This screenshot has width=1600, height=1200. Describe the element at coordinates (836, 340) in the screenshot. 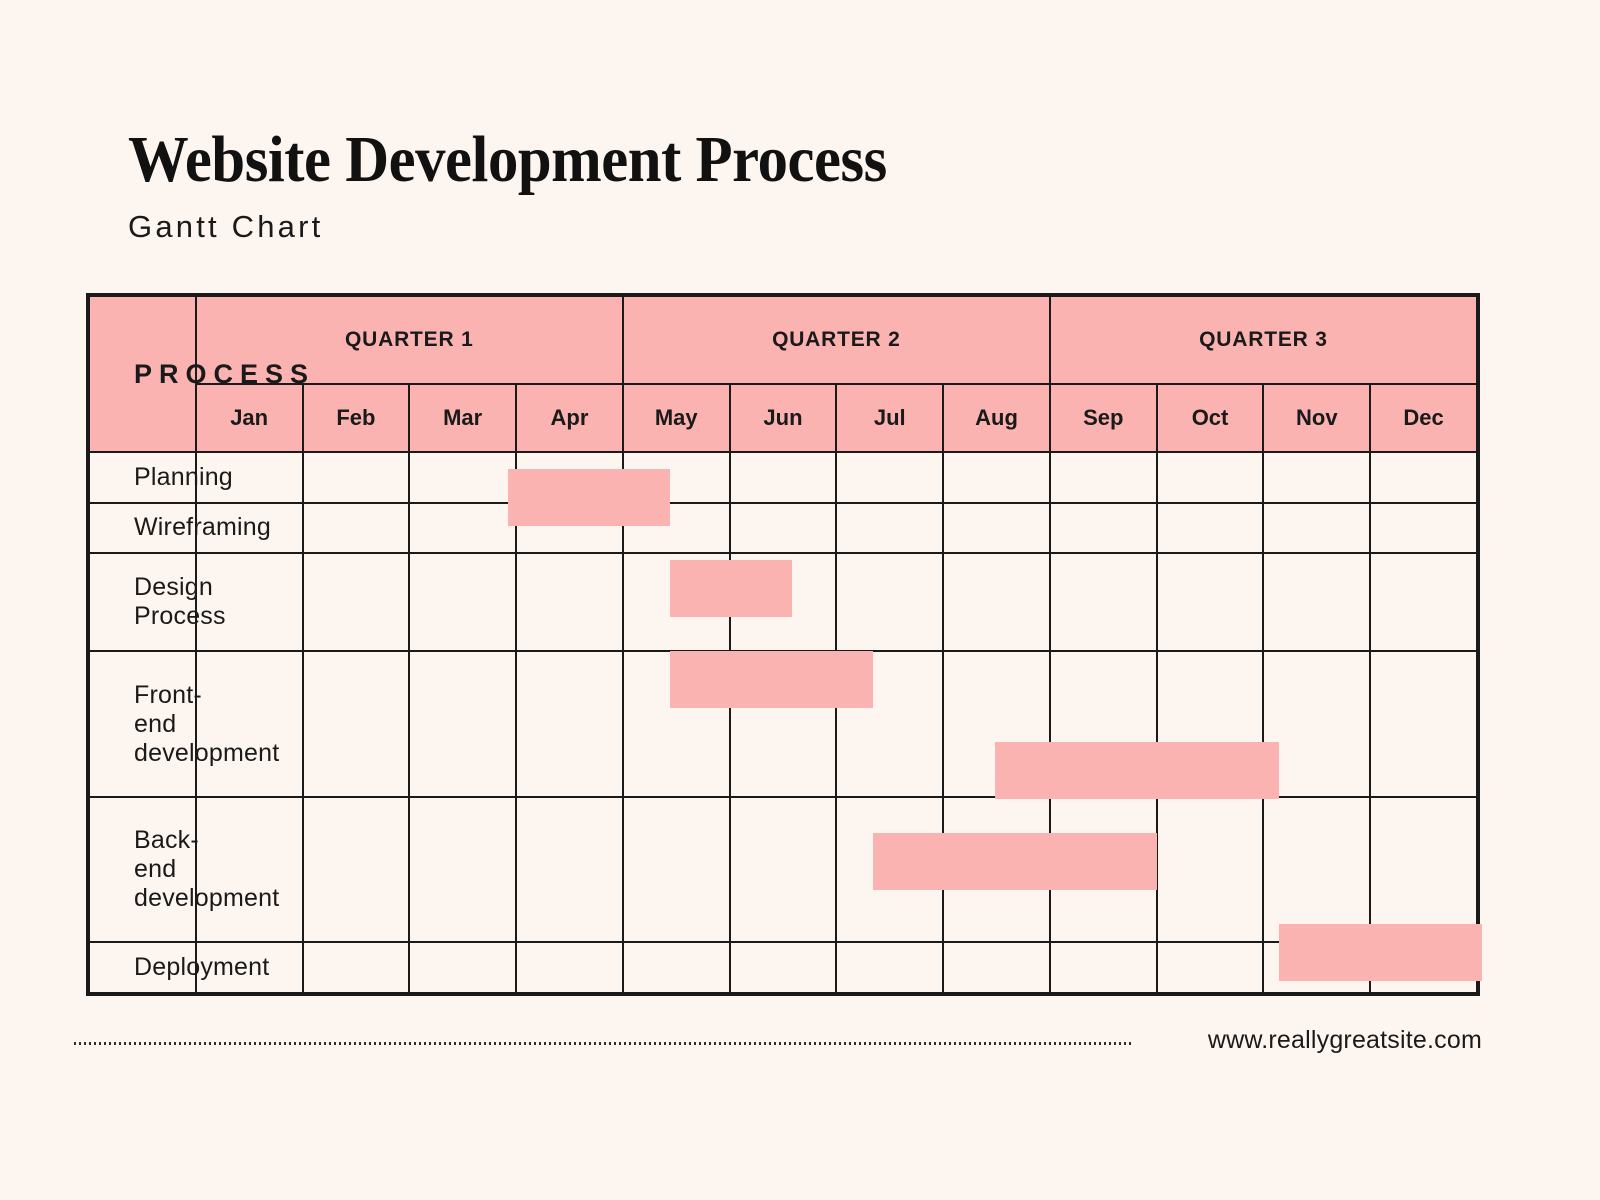

I see `quarter-header-2: QUARTER 2` at that location.